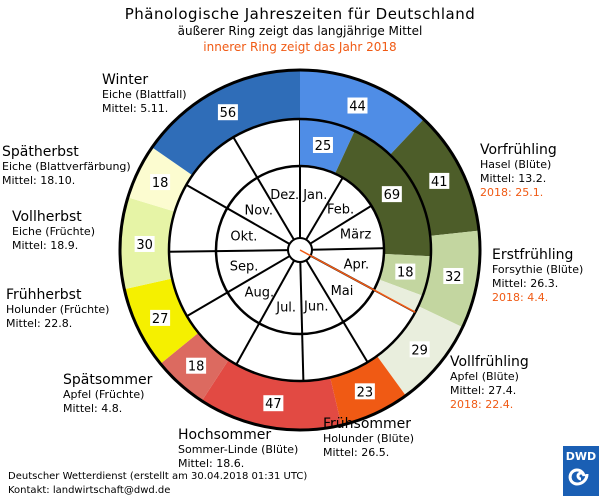 This screenshot has width=600, height=500. I want to click on month-label: Nov., so click(258, 210).